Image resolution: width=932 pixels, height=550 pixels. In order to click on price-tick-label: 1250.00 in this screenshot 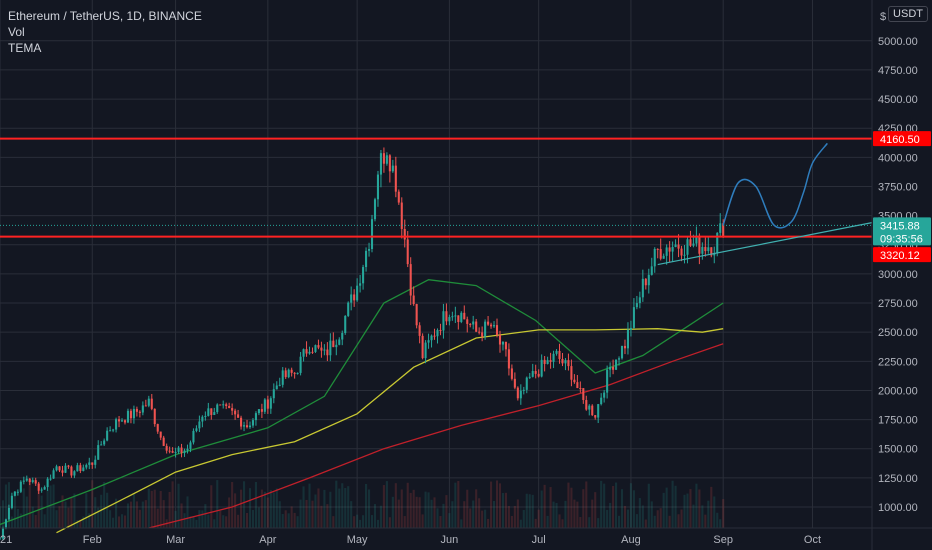, I will do `click(898, 479)`.